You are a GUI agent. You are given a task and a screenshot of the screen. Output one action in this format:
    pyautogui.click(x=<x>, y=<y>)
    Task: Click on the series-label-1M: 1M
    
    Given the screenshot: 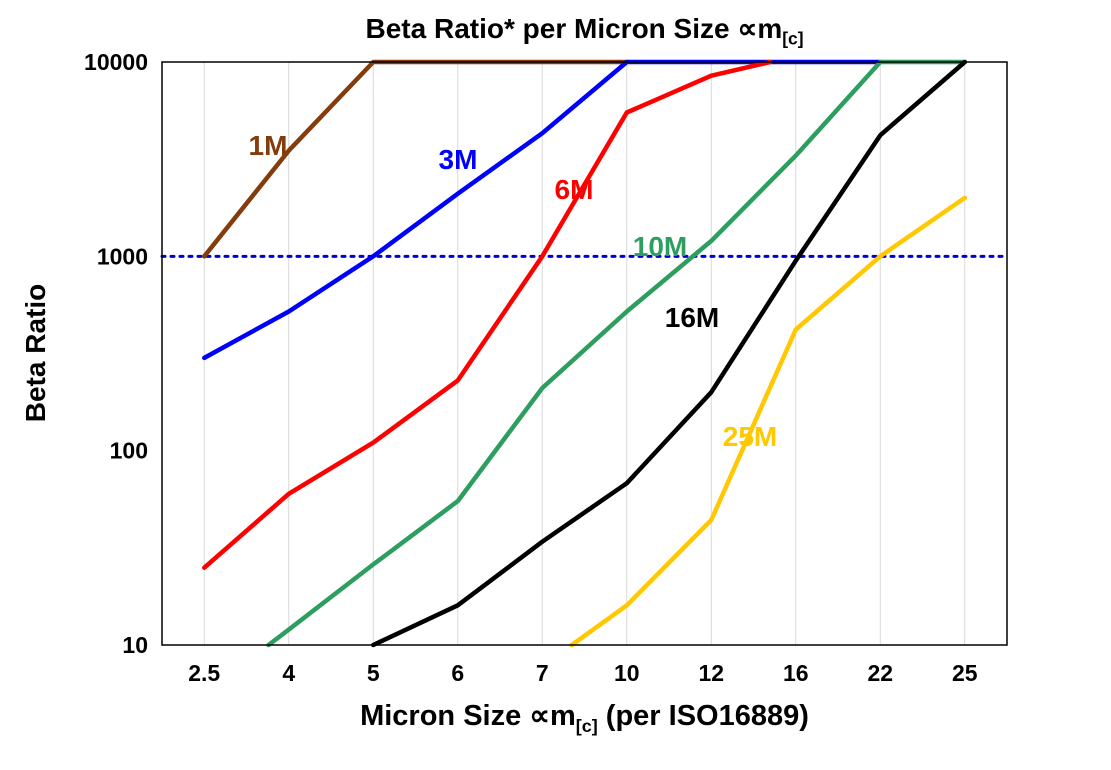 What is the action you would take?
    pyautogui.click(x=268, y=145)
    